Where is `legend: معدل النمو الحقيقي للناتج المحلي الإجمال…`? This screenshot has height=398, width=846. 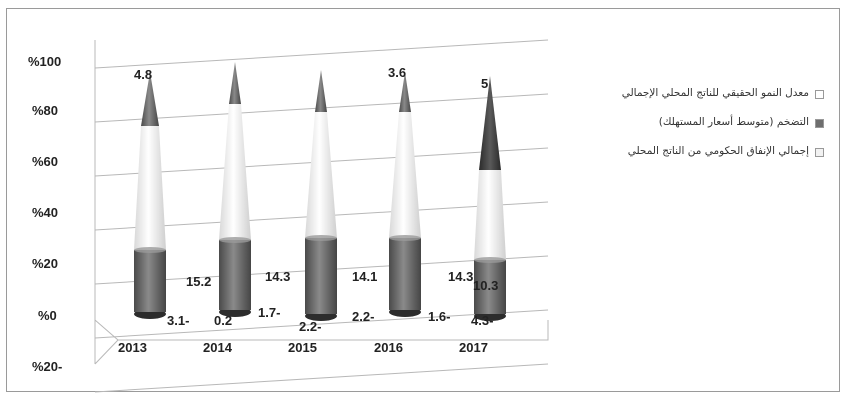 legend: معدل النمو الحقيقي للناتج المحلي الإجمال… is located at coordinates (708, 129).